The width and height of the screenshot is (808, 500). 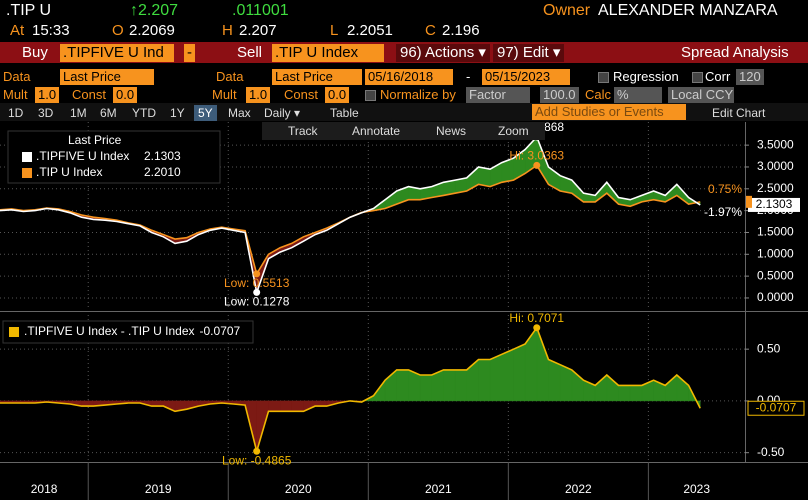 I want to click on last-value-label: -0.0707, so click(x=776, y=407).